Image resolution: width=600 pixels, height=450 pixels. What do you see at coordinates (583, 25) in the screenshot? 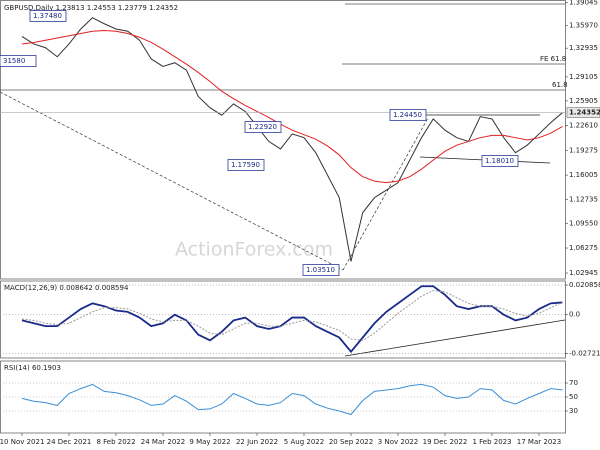
I see `y-tick-label: 1.35970` at bounding box center [583, 25].